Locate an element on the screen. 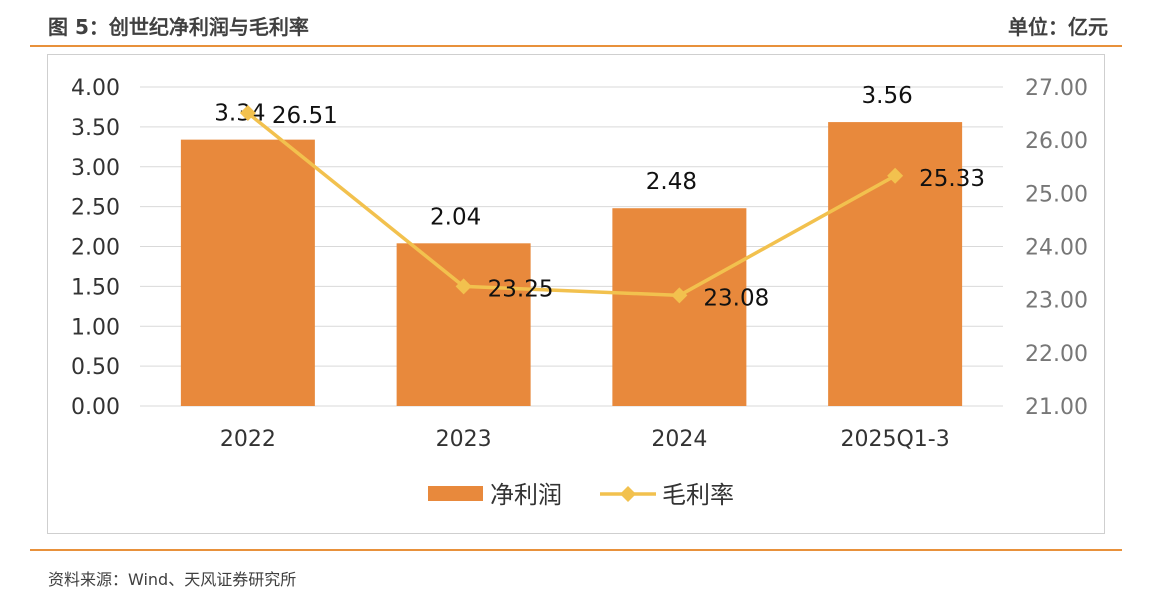 The height and width of the screenshot is (600, 1152). right-axis-tick-label: 25.00 is located at coordinates (1056, 194).